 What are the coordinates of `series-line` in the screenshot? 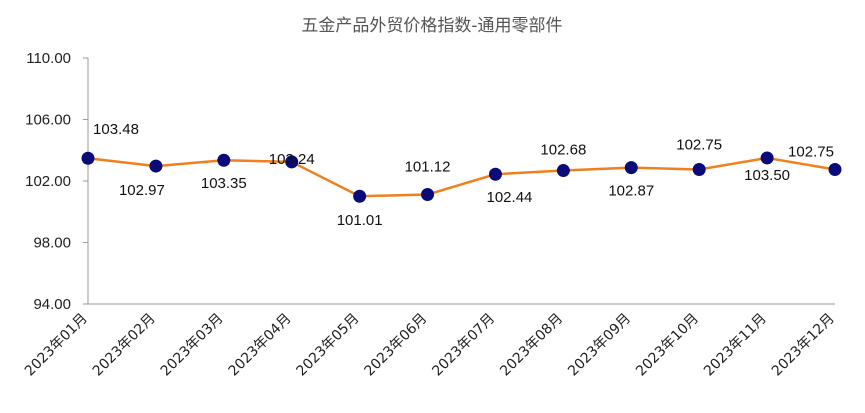 It's located at (461, 177).